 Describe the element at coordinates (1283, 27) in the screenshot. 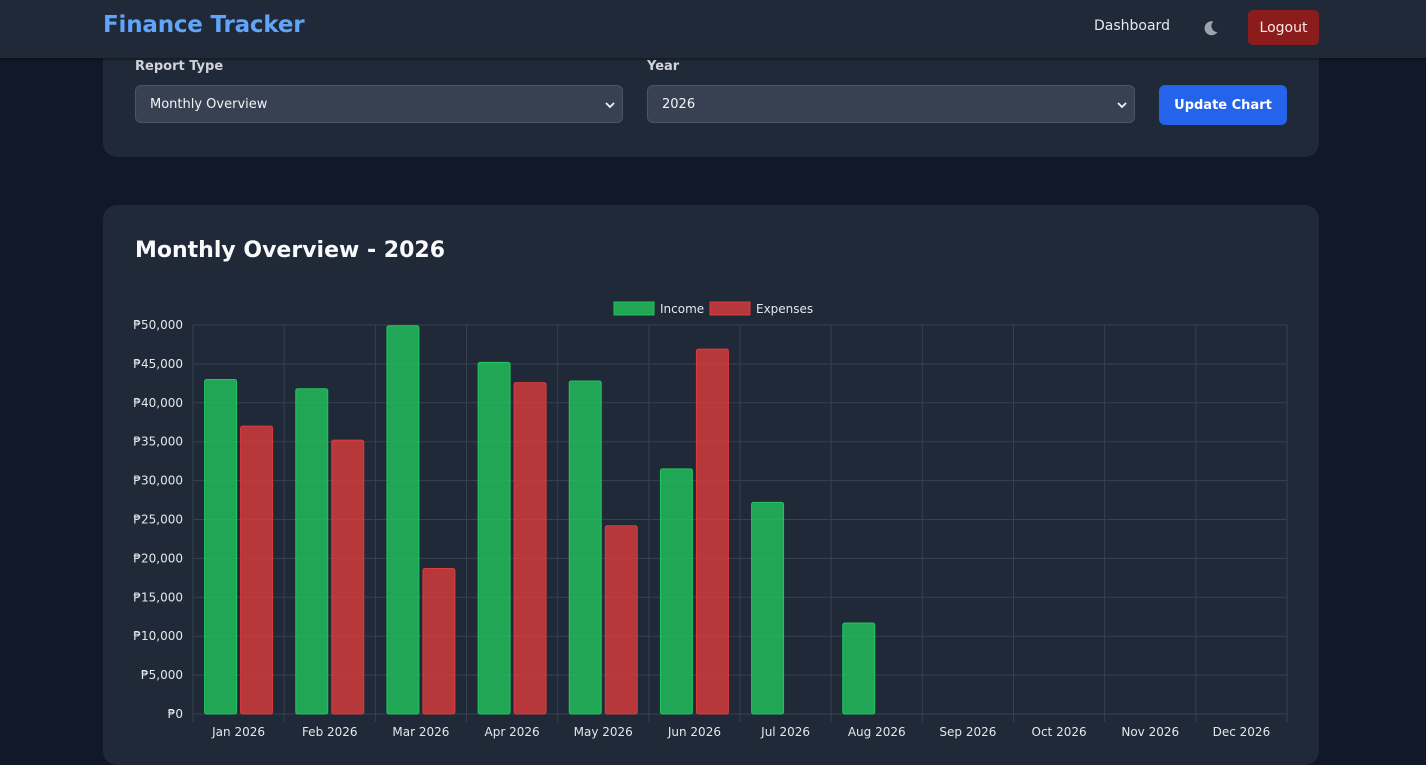

I see `logout-button: Logout` at that location.